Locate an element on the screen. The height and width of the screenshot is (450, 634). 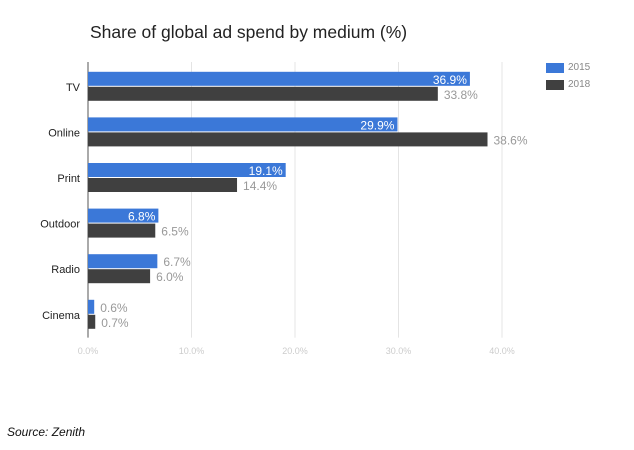
legend-item-2018: 2018 is located at coordinates (568, 84).